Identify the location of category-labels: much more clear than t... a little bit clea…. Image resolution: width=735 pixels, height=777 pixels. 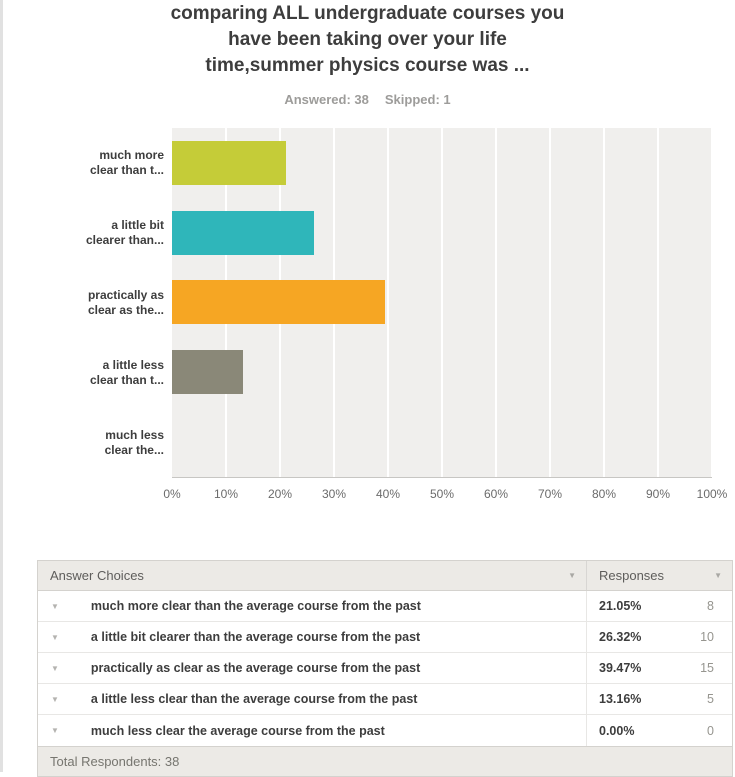
(82, 303).